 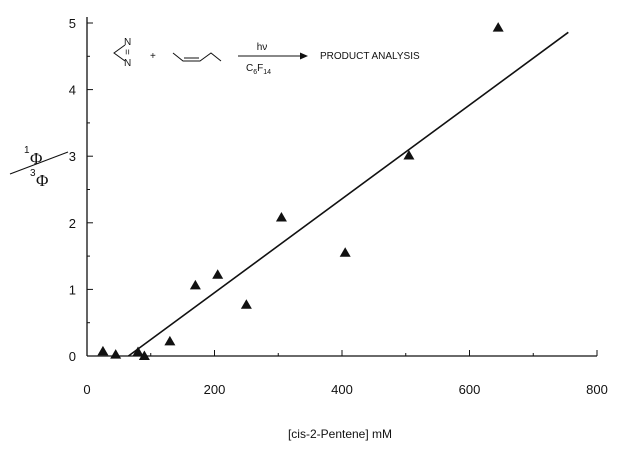 What do you see at coordinates (72, 356) in the screenshot?
I see `y-tick-label: 0` at bounding box center [72, 356].